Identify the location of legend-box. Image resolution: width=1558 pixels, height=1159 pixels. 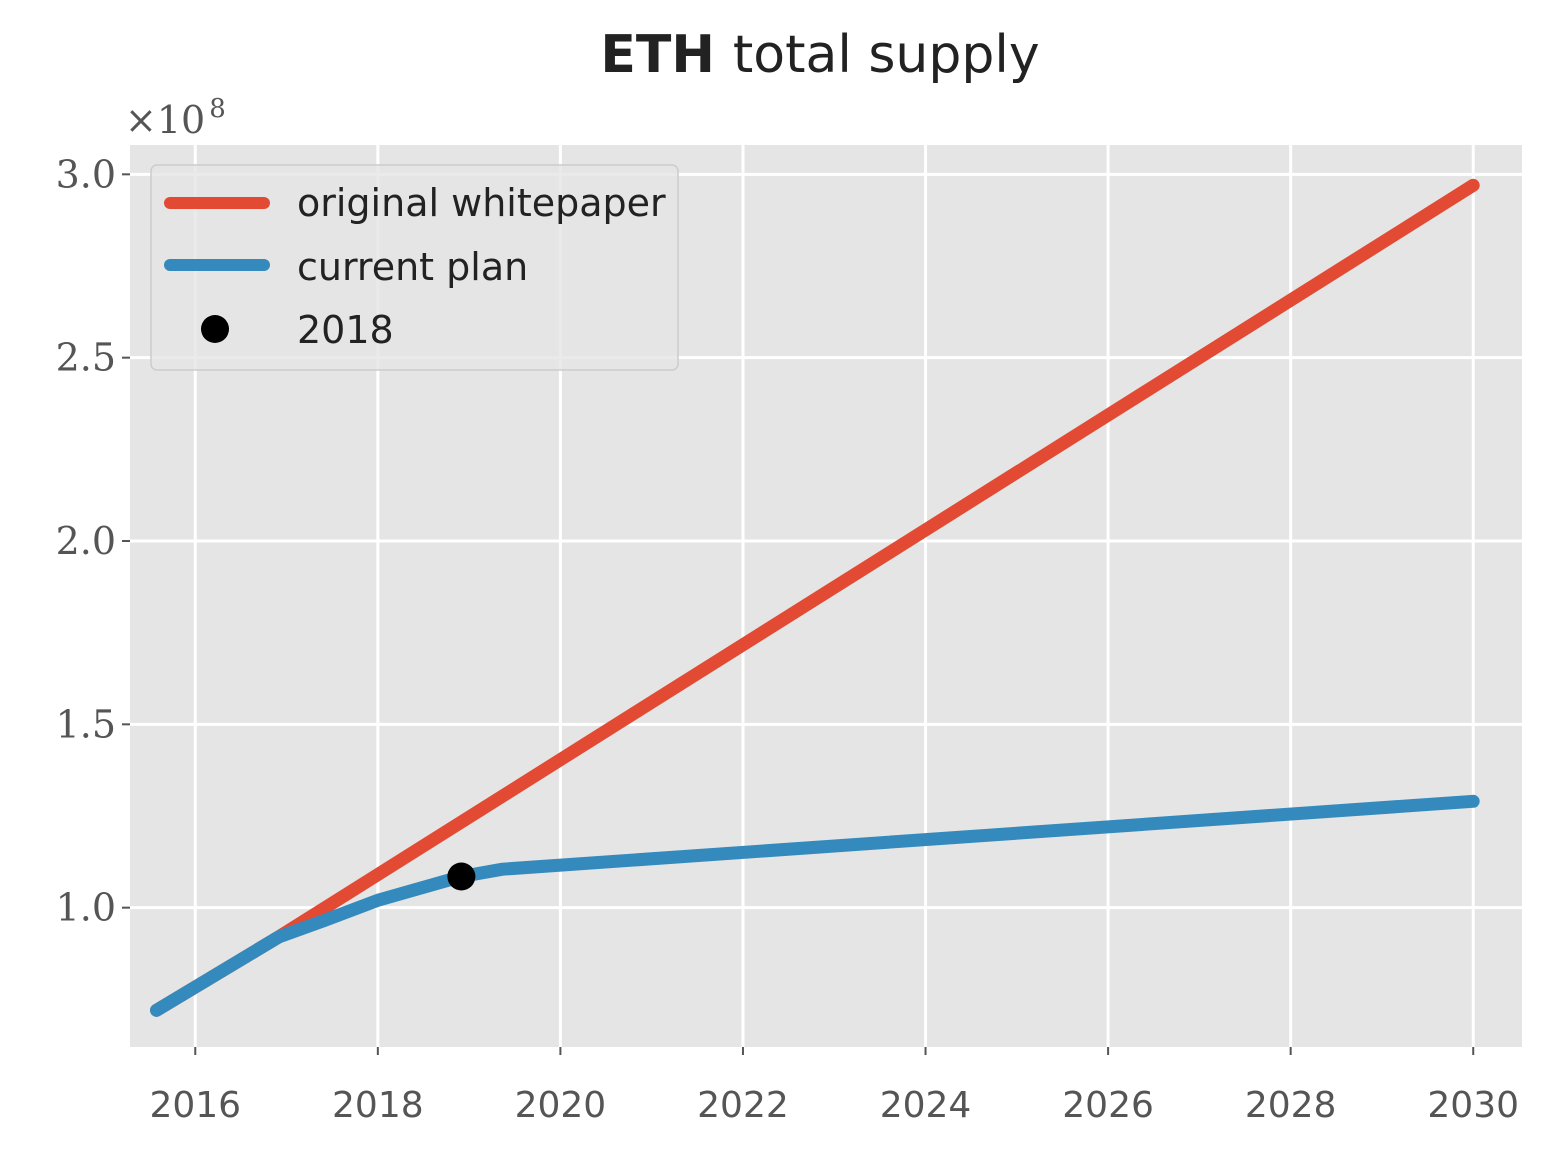
(414, 267).